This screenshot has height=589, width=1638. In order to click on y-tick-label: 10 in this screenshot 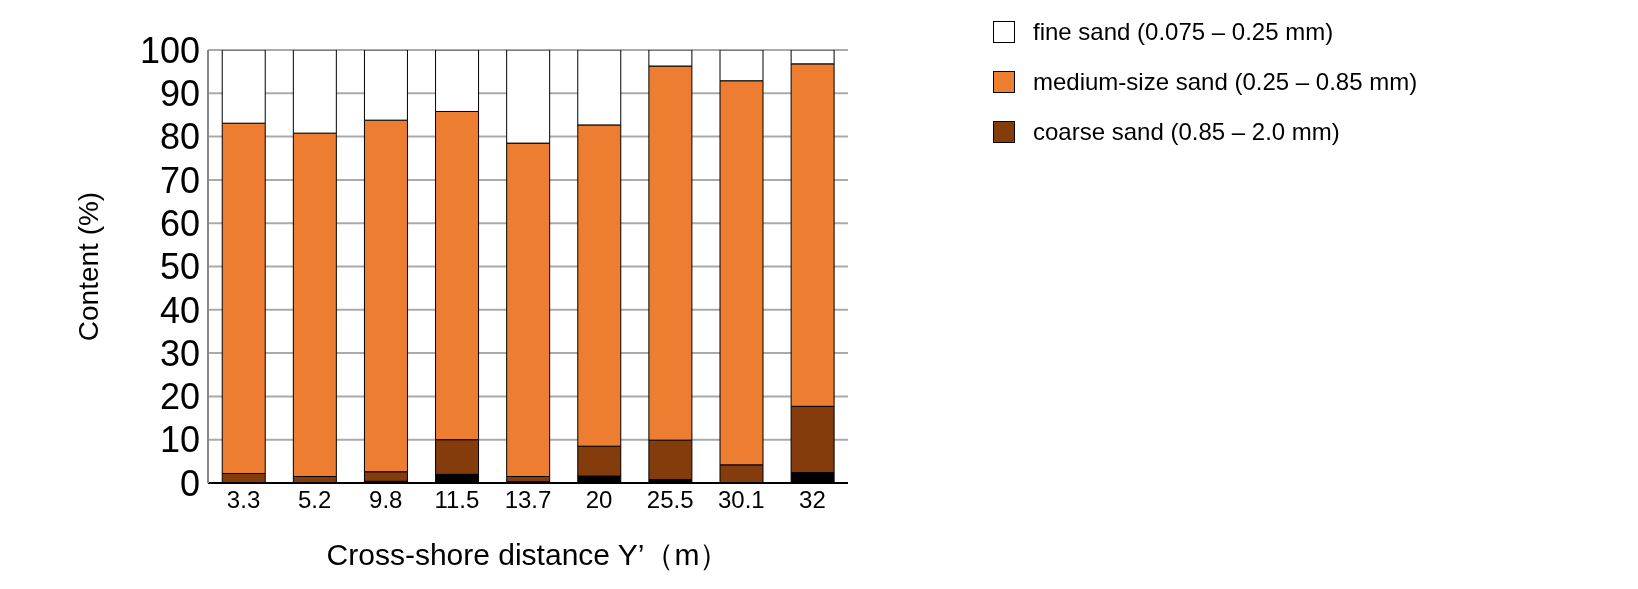, I will do `click(179, 440)`.